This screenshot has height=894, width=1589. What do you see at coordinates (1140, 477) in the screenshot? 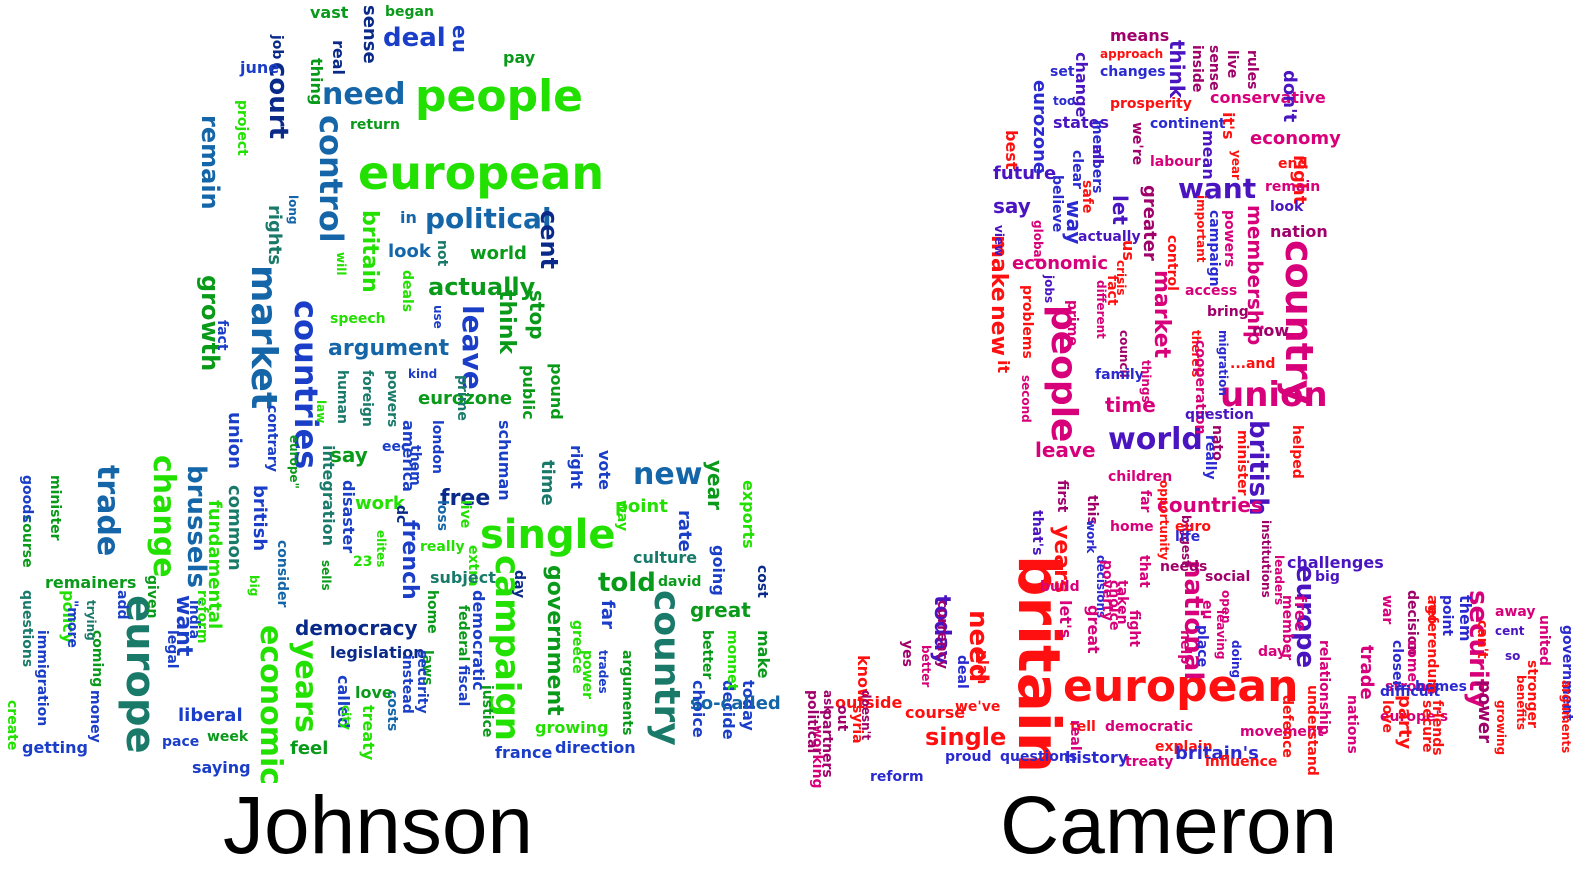
I see `cameron-word: children` at bounding box center [1140, 477].